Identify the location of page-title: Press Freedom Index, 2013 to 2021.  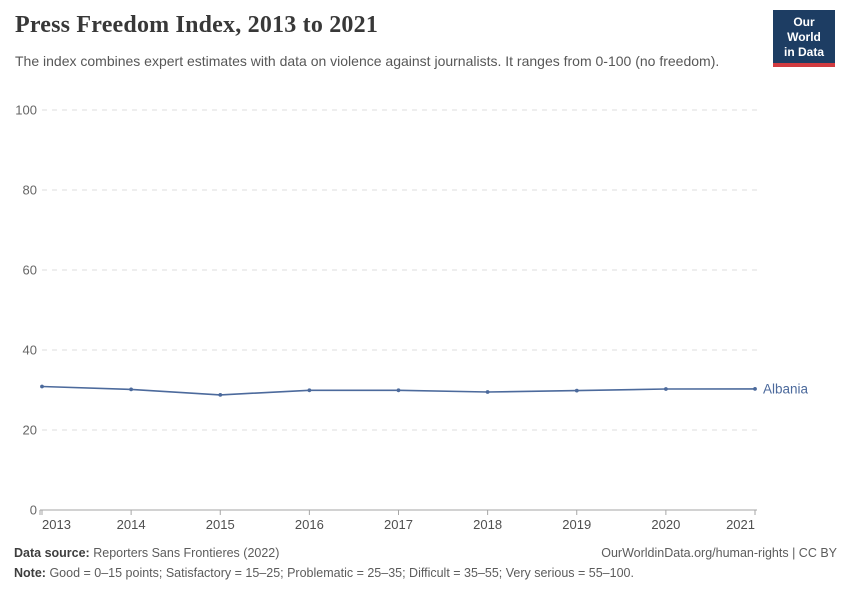
(197, 25).